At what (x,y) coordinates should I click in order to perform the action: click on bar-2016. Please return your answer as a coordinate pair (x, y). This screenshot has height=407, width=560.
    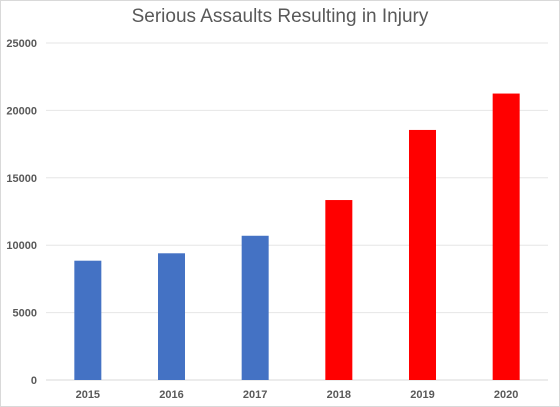
    Looking at the image, I should click on (171, 316).